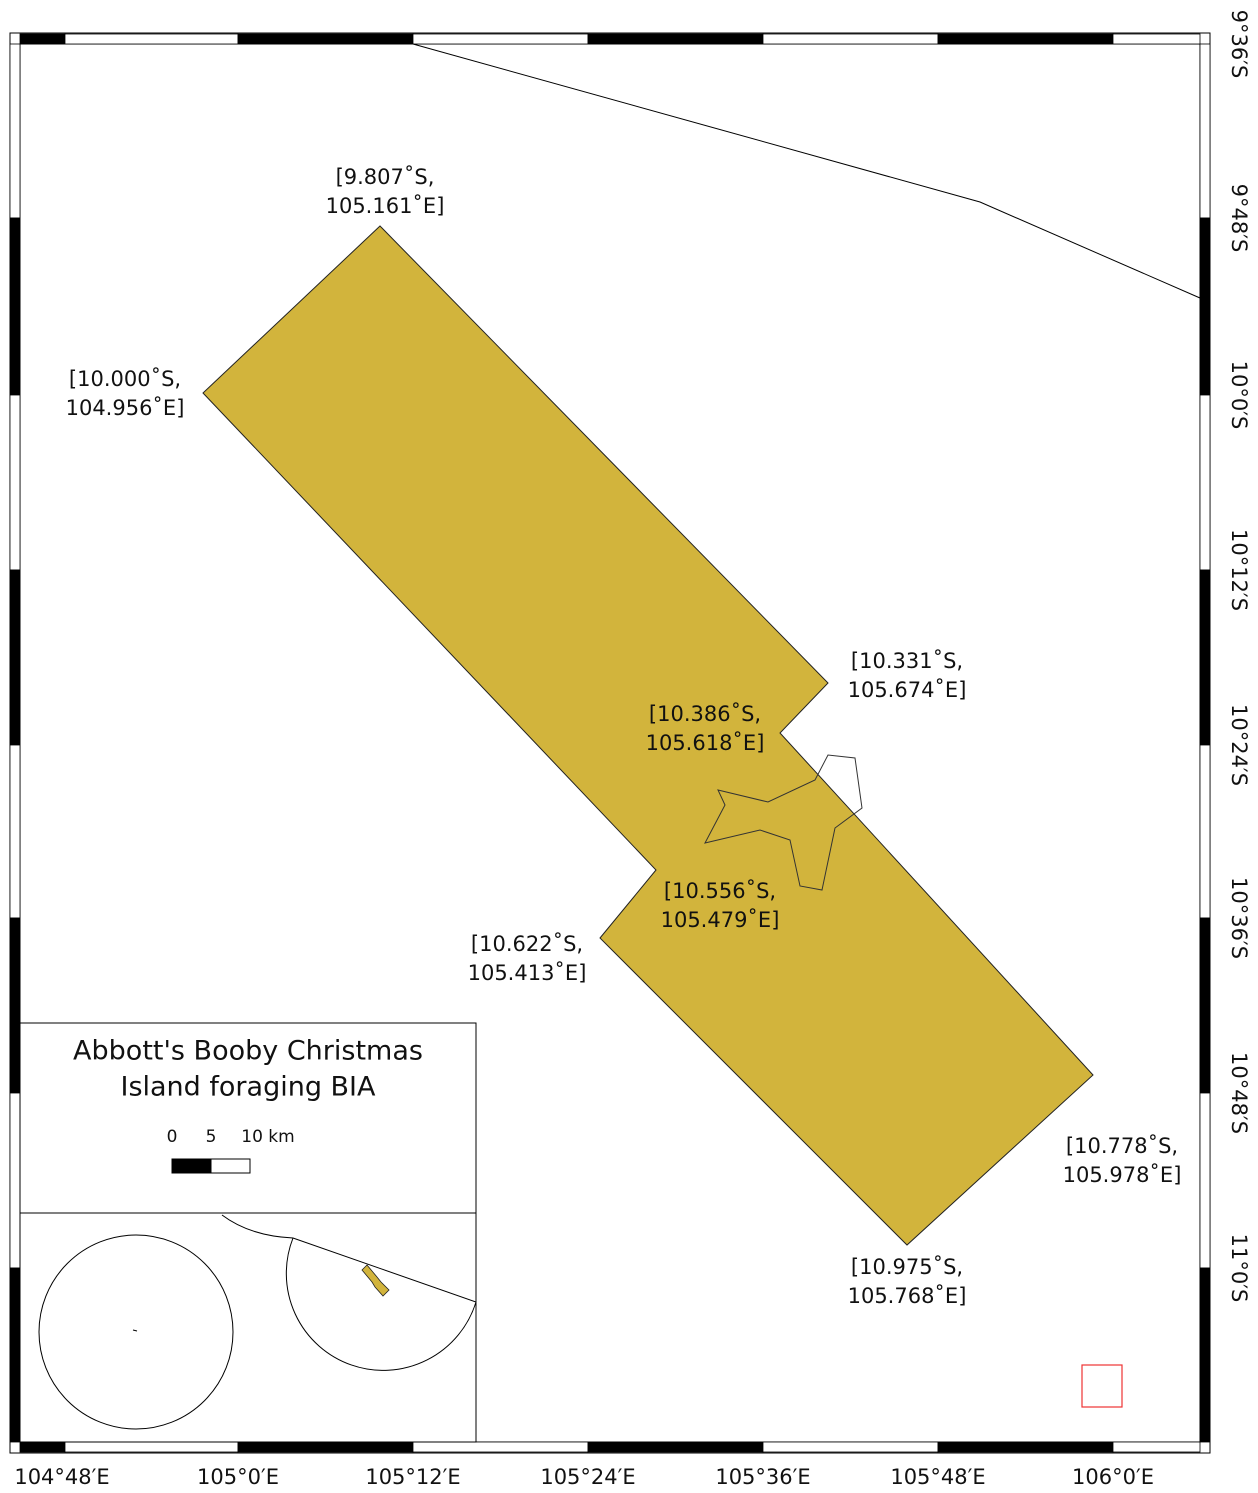 Image resolution: width=1258 pixels, height=1493 pixels. Describe the element at coordinates (907, 690) in the screenshot. I see `vertex-label: 105.674˚E]` at that location.